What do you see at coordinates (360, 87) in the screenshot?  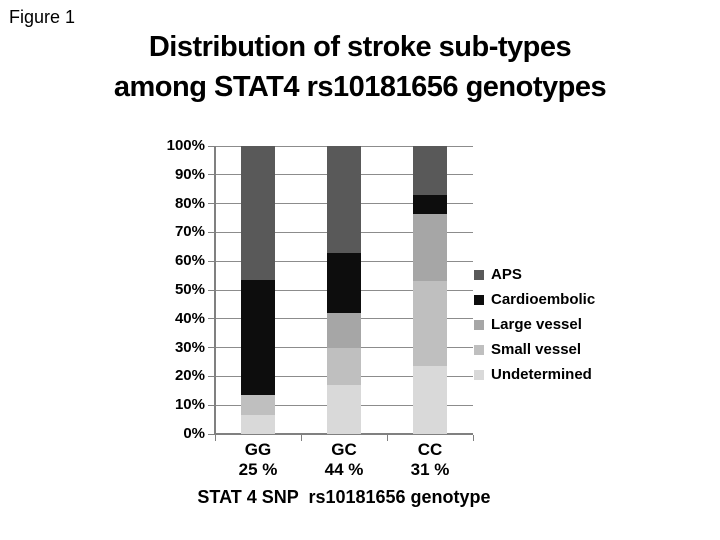 I see `chart-title-line2: among STAT4 rs10181656 genotypes` at bounding box center [360, 87].